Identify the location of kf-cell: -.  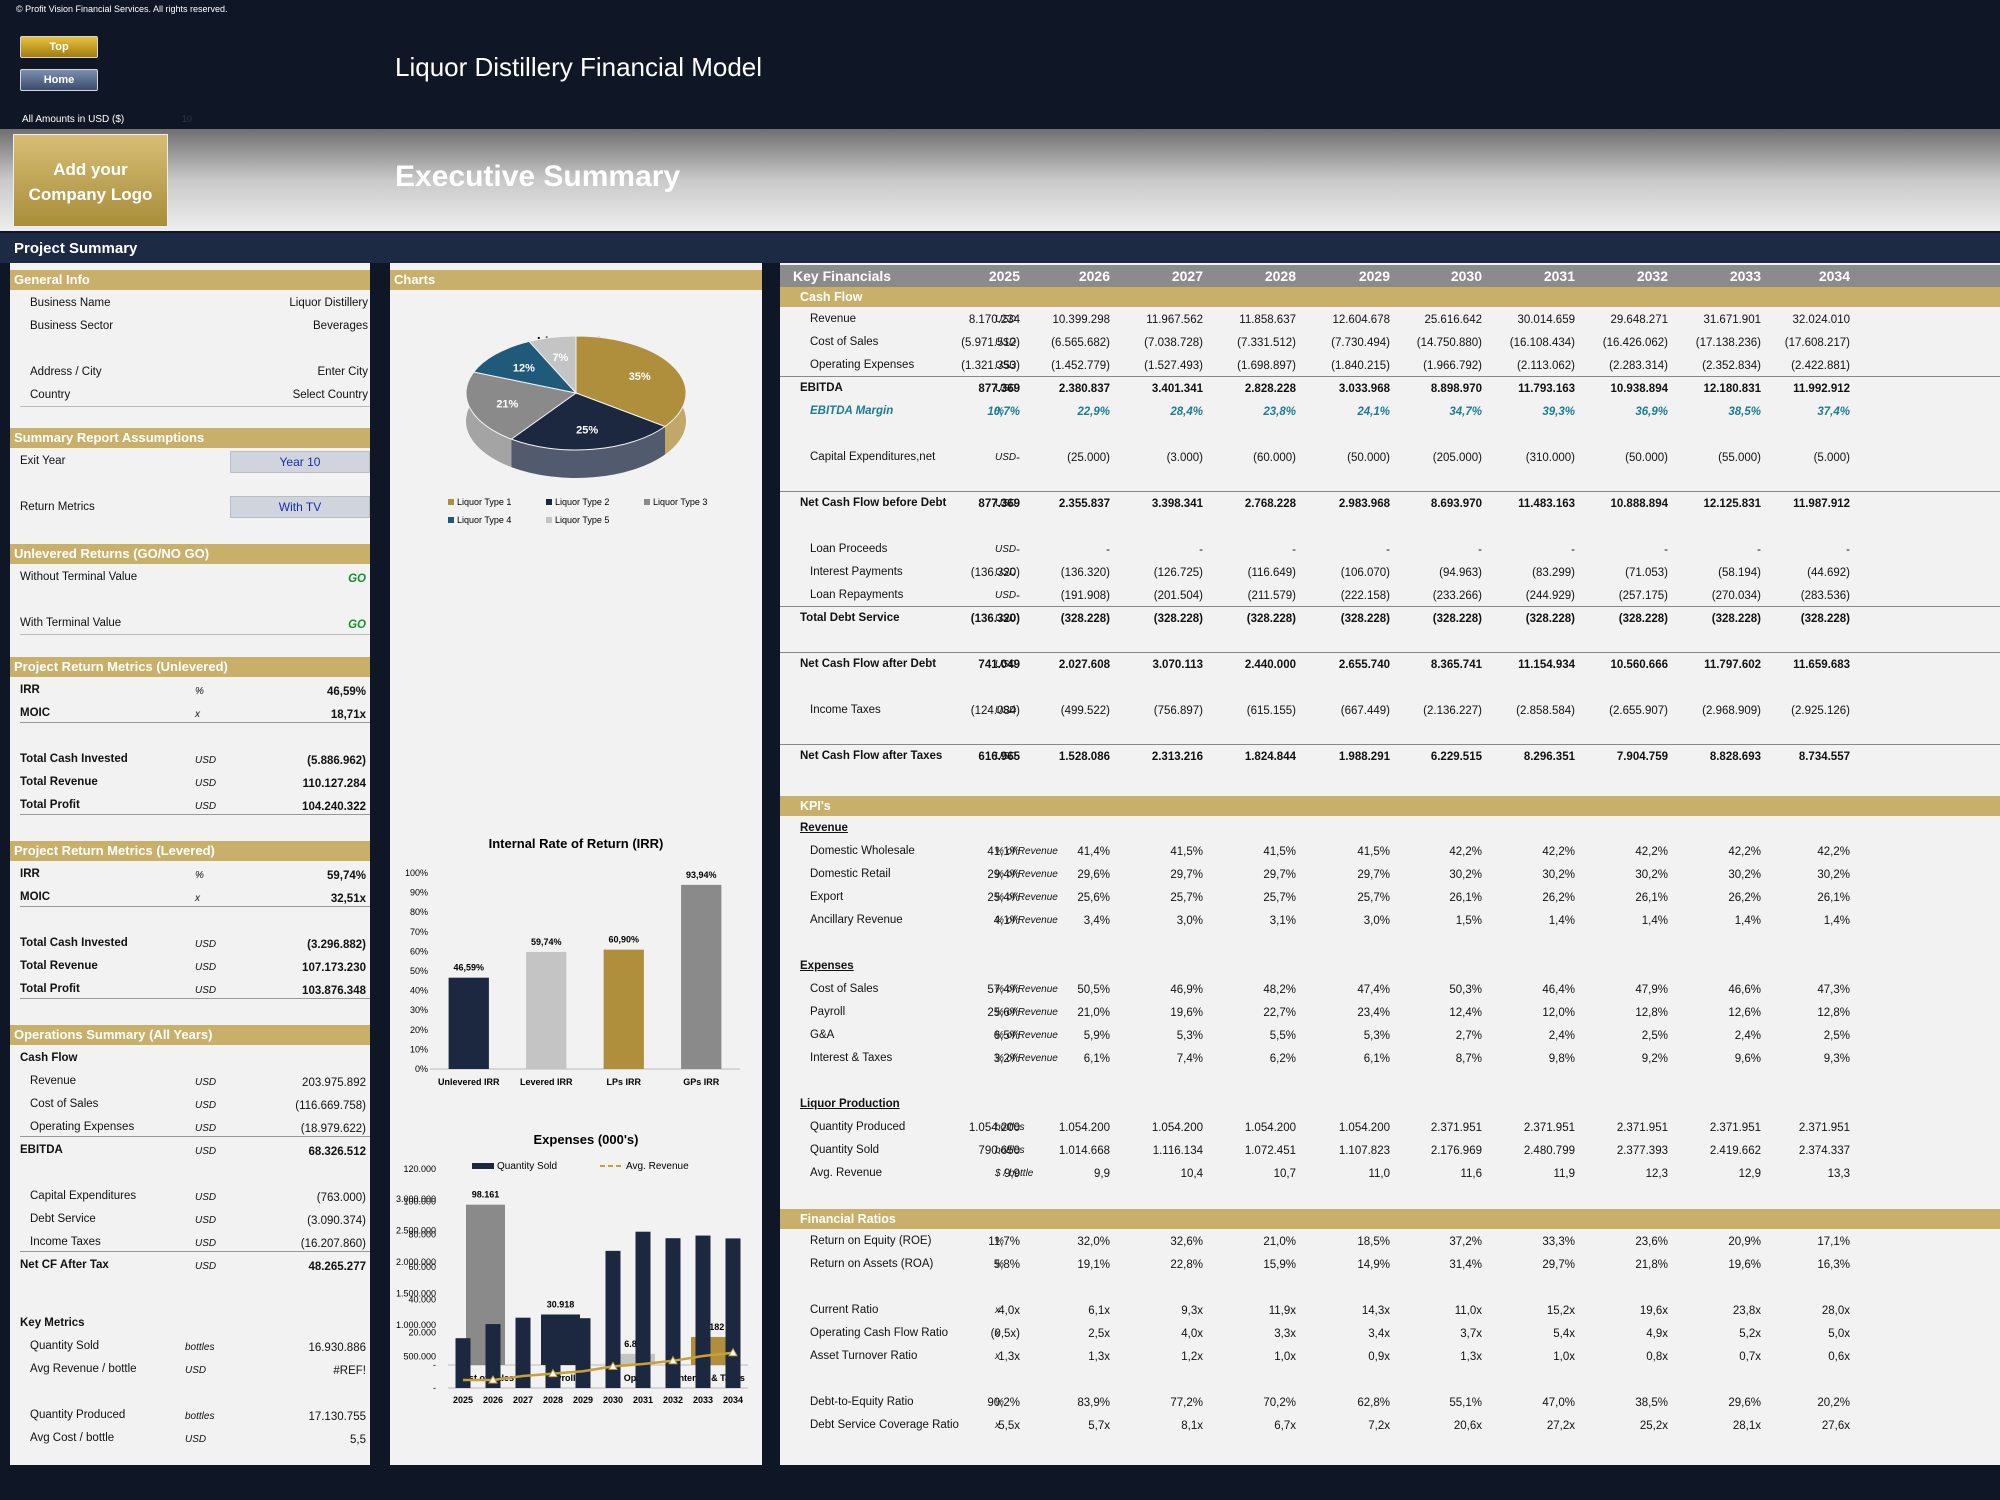
(1108, 550).